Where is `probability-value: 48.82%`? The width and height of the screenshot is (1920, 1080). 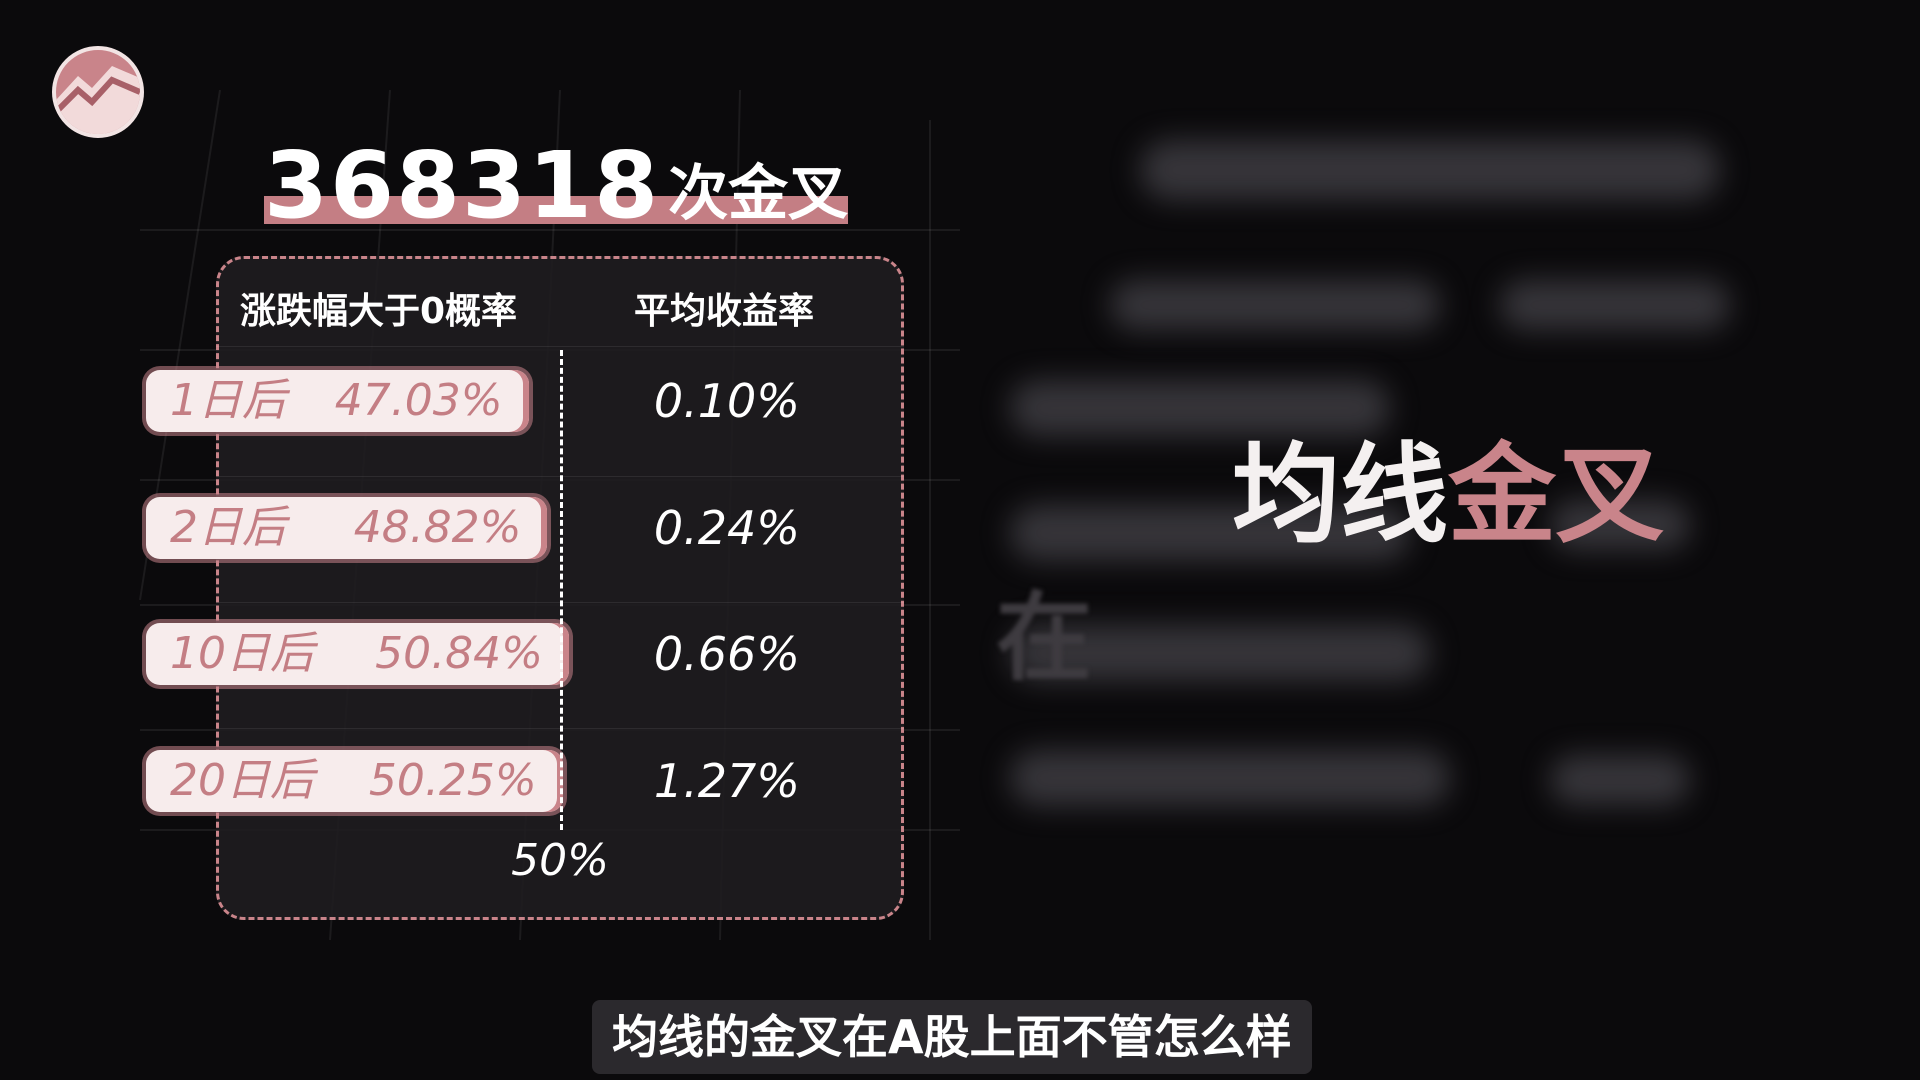
probability-value: 48.82% is located at coordinates (438, 528).